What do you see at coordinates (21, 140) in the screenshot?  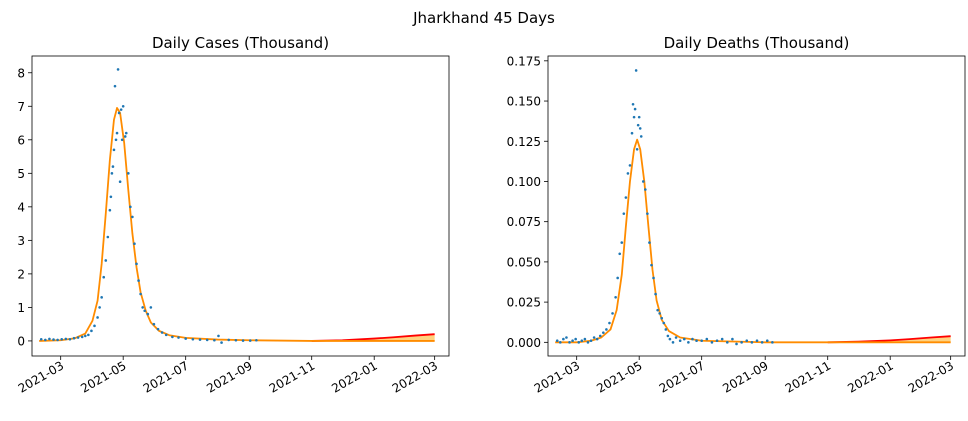 I see `y-tick-label: 6` at bounding box center [21, 140].